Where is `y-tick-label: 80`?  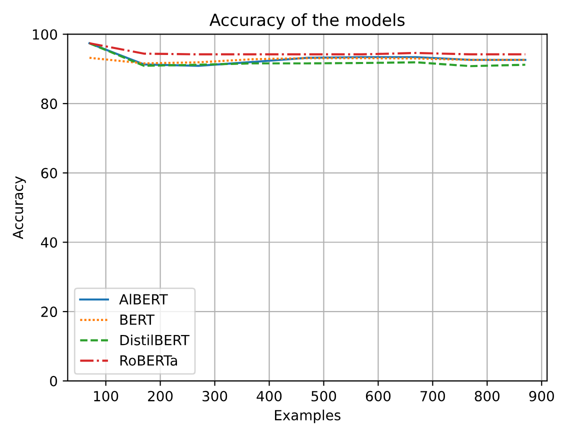
y-tick-label: 80 is located at coordinates (49, 104).